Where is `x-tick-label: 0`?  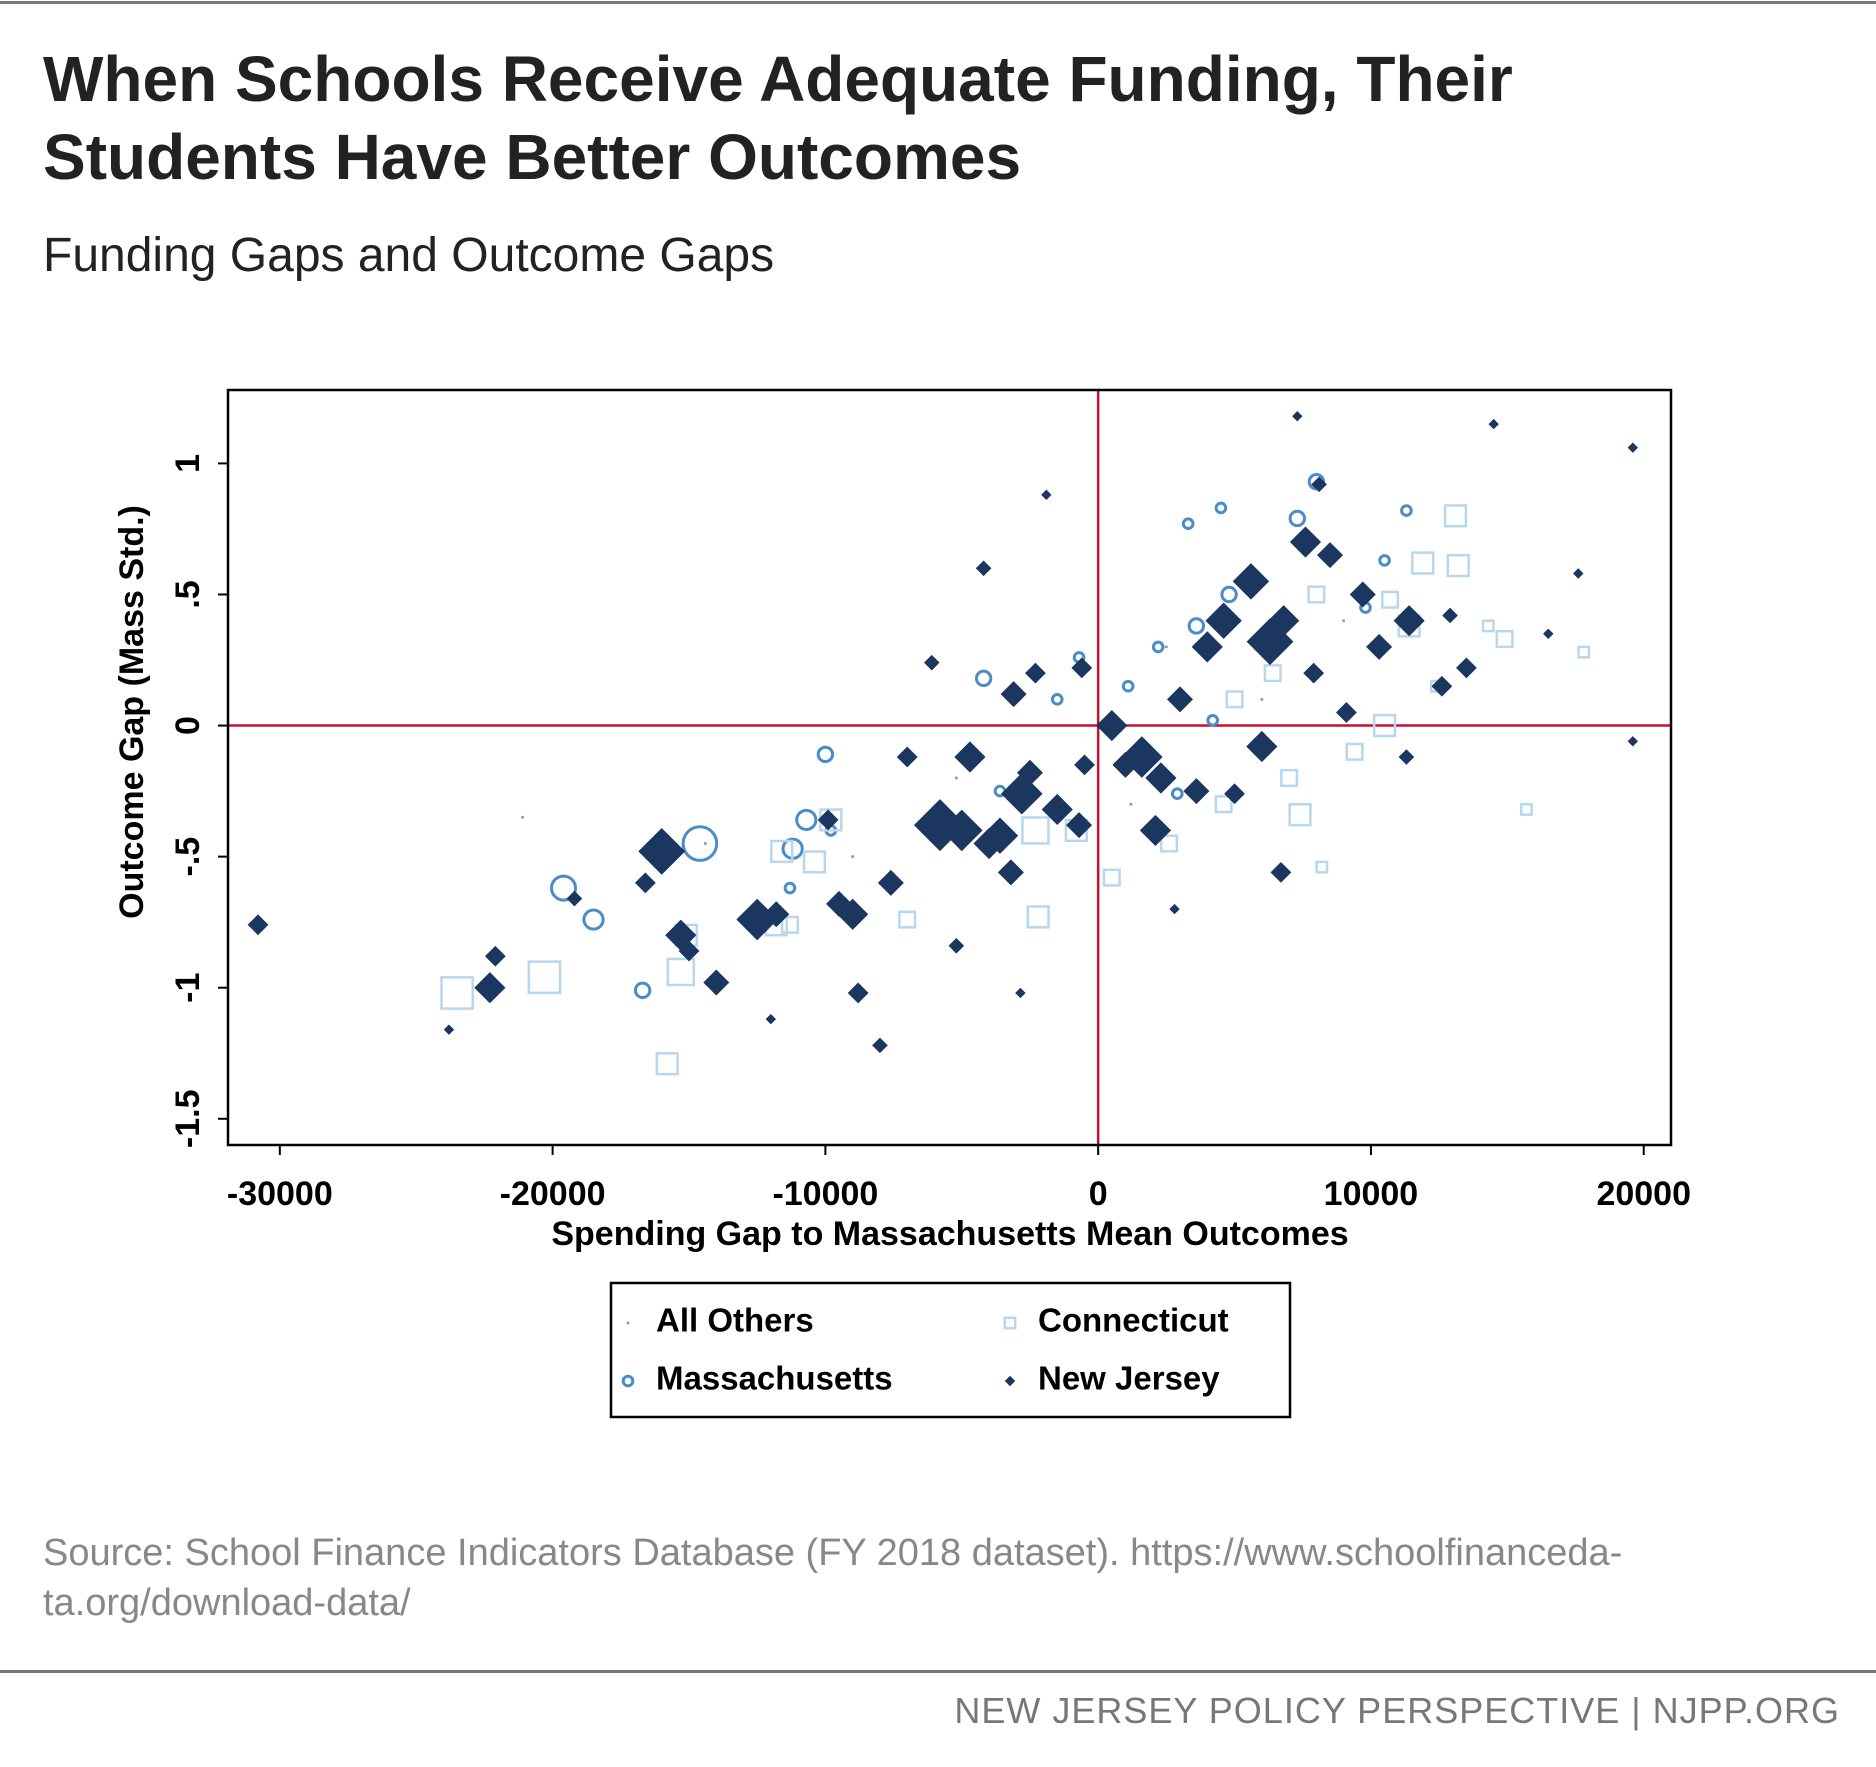 x-tick-label: 0 is located at coordinates (1098, 1194).